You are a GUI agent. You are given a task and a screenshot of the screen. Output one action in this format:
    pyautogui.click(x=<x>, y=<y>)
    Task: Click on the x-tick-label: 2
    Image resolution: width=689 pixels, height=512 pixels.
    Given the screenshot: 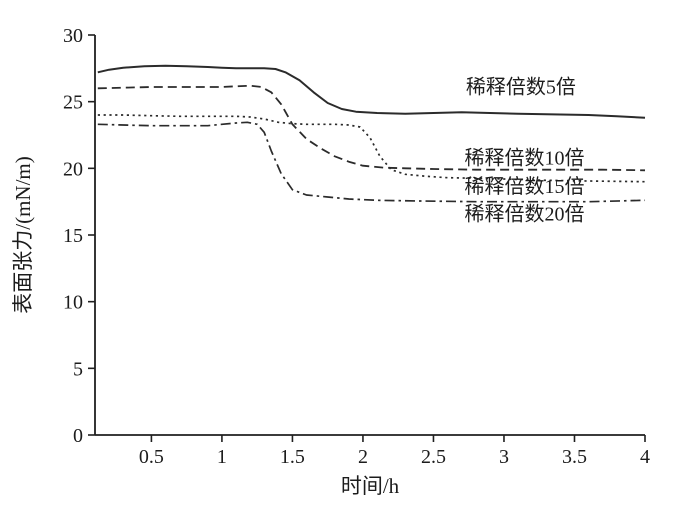 What is the action you would take?
    pyautogui.click(x=363, y=457)
    